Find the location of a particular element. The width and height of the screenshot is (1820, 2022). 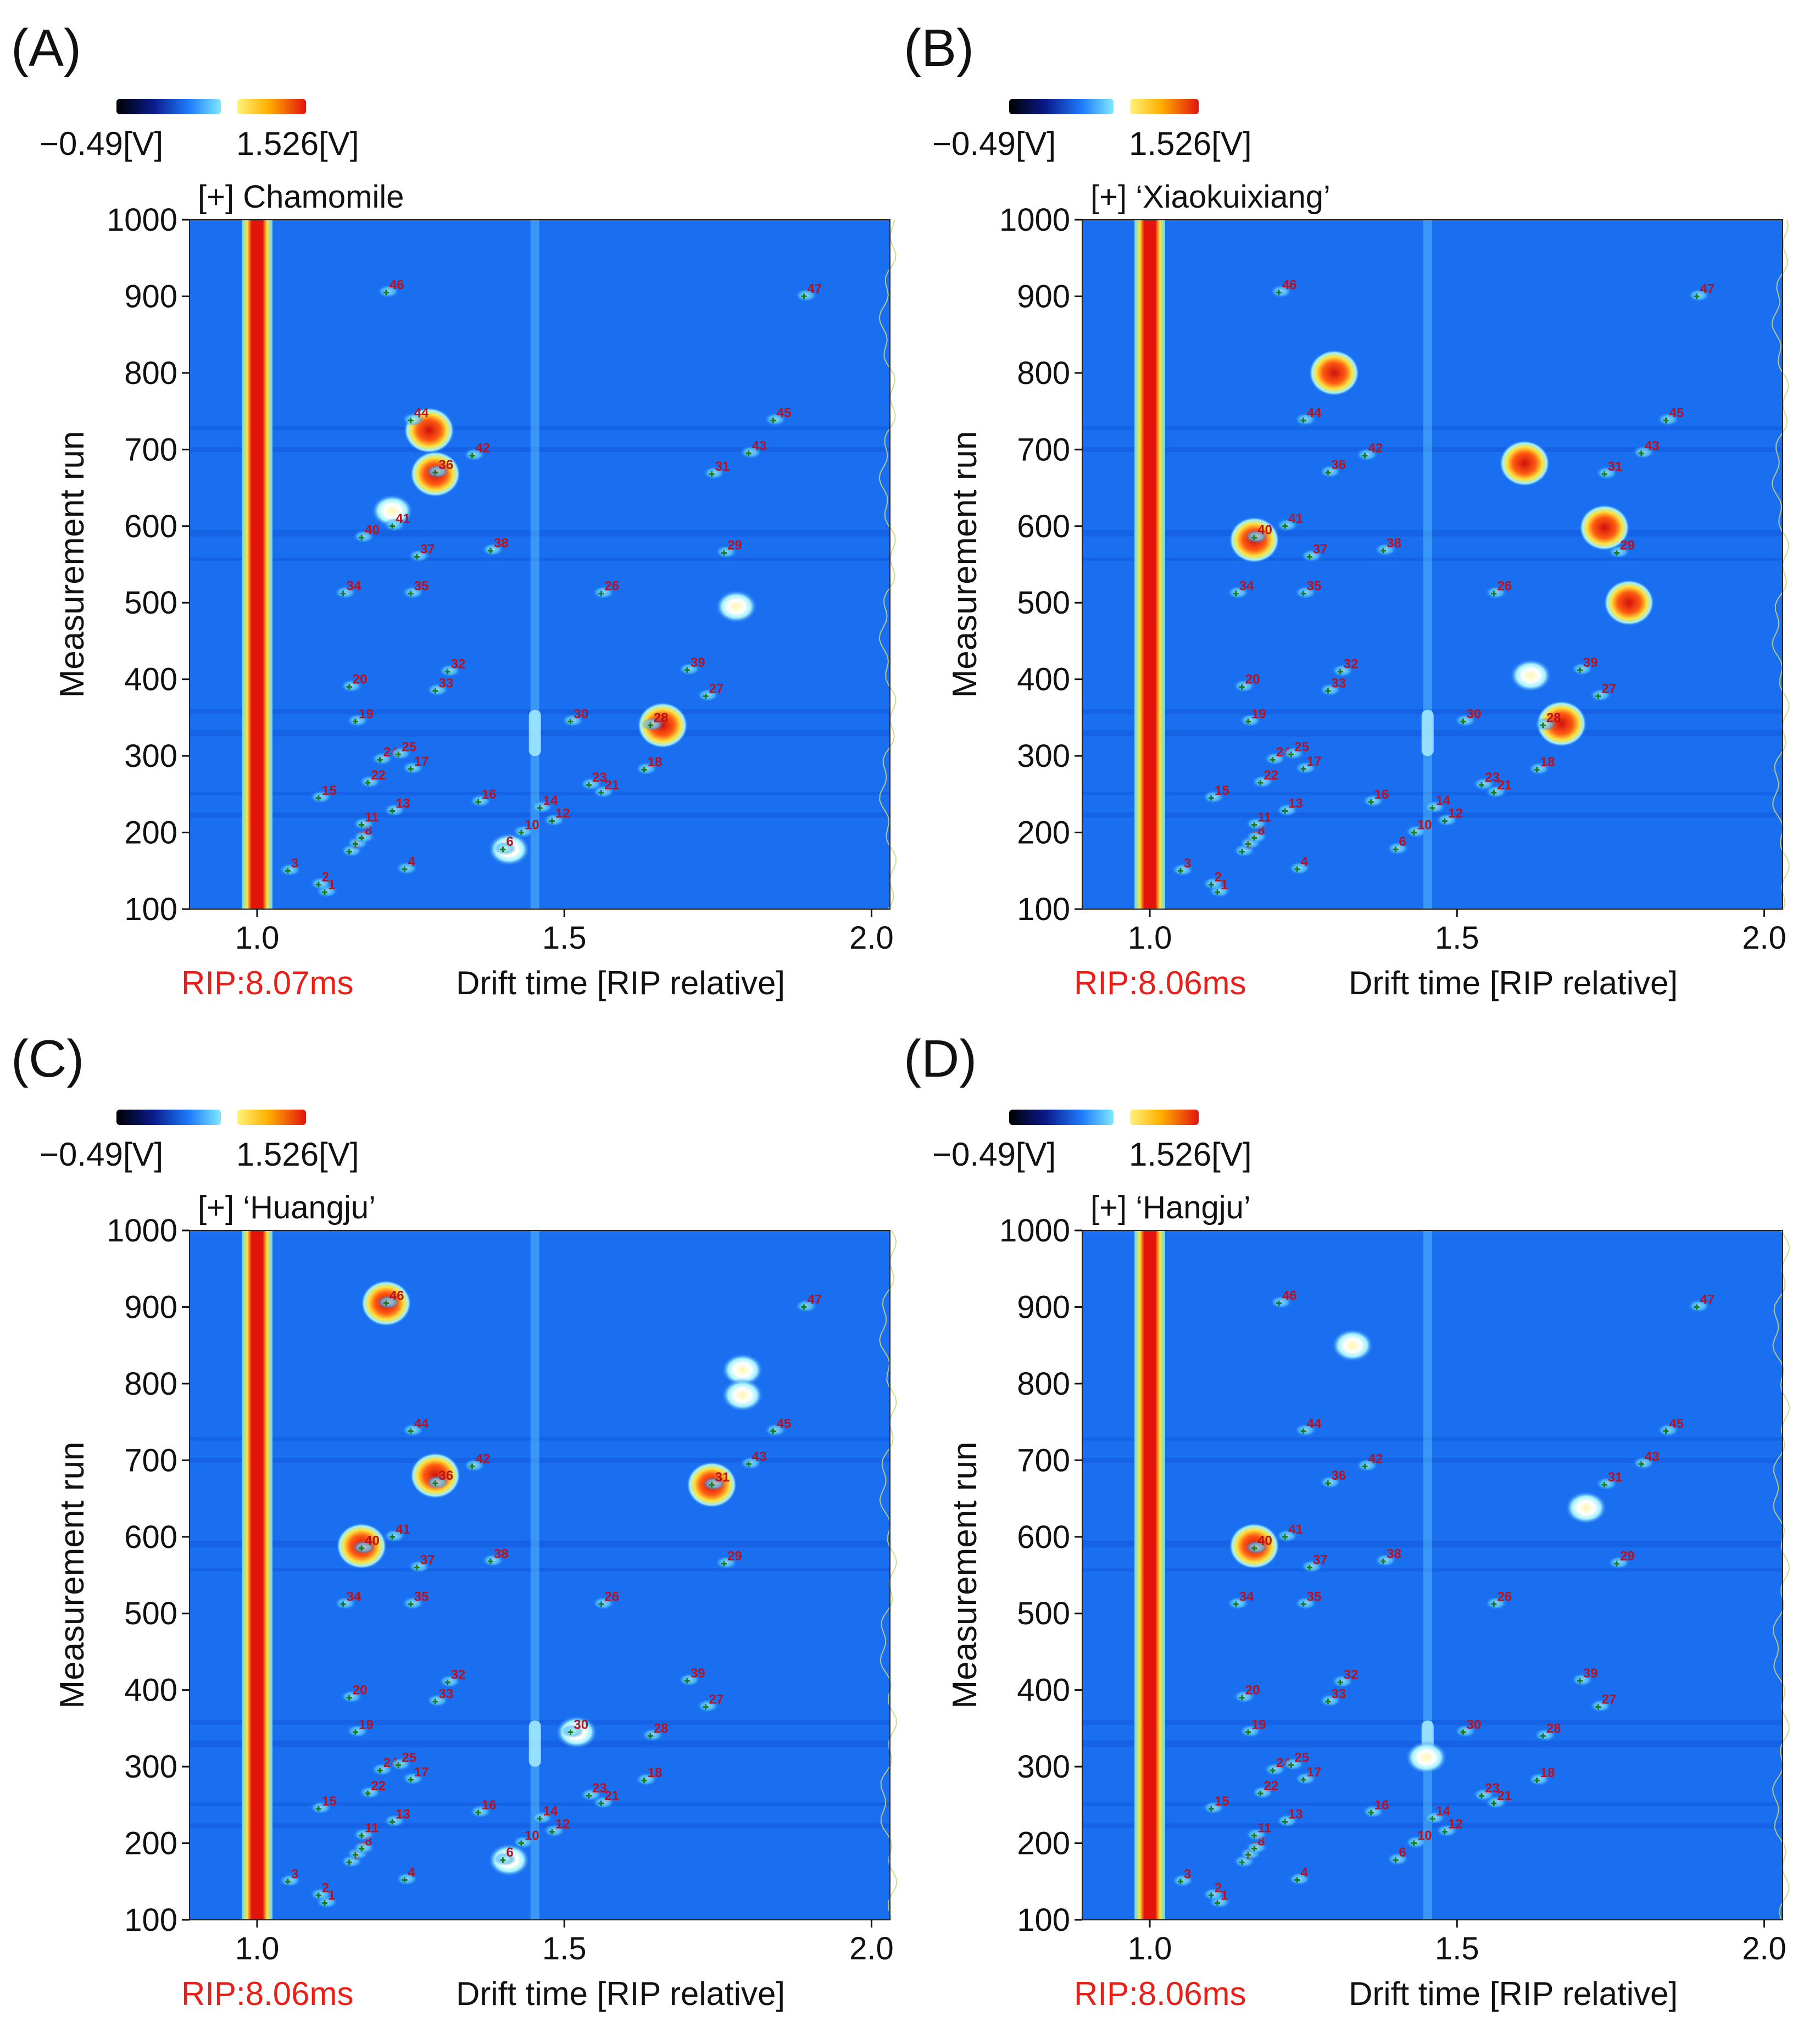

peak-label: 42 is located at coordinates (482, 448).